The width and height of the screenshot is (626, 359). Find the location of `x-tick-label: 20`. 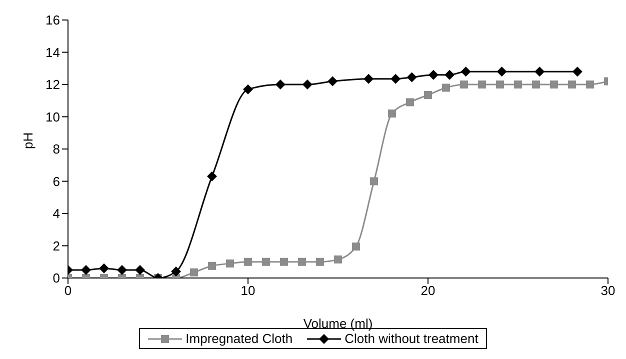

x-tick-label: 20 is located at coordinates (428, 290).